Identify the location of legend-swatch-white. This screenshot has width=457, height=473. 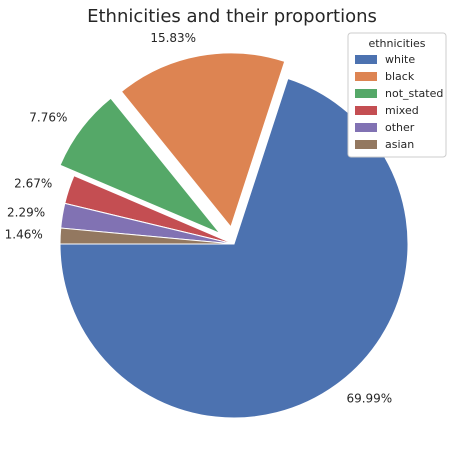
(366, 59).